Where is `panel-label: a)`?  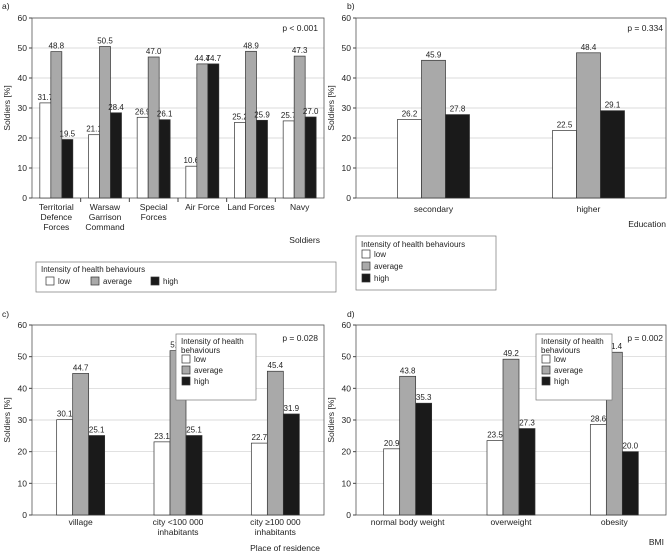
panel-label: a) is located at coordinates (6, 6).